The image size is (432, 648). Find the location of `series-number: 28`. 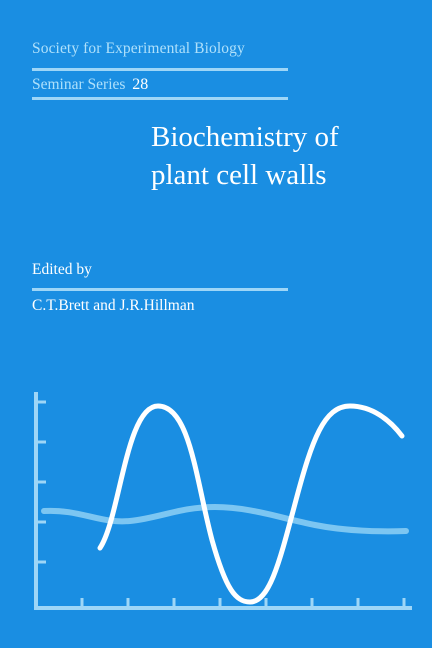

series-number: 28 is located at coordinates (140, 84).